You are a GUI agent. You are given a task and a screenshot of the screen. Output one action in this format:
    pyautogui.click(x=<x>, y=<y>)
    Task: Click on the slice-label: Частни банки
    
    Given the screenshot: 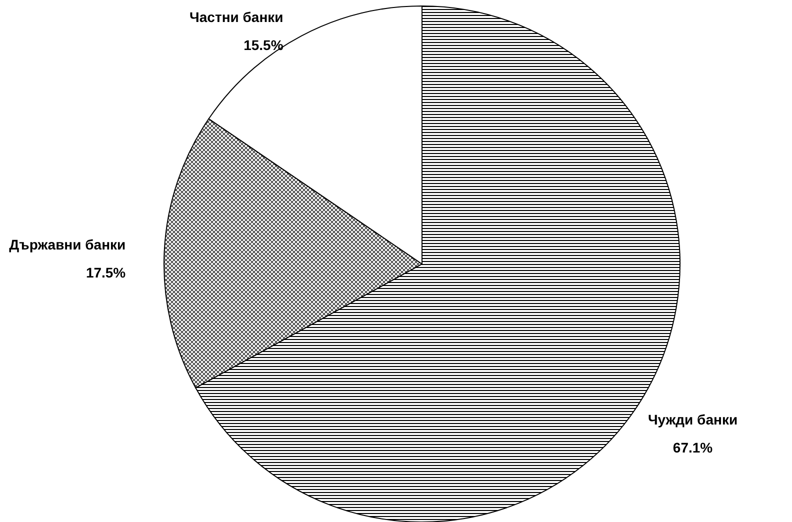 What is the action you would take?
    pyautogui.click(x=237, y=17)
    